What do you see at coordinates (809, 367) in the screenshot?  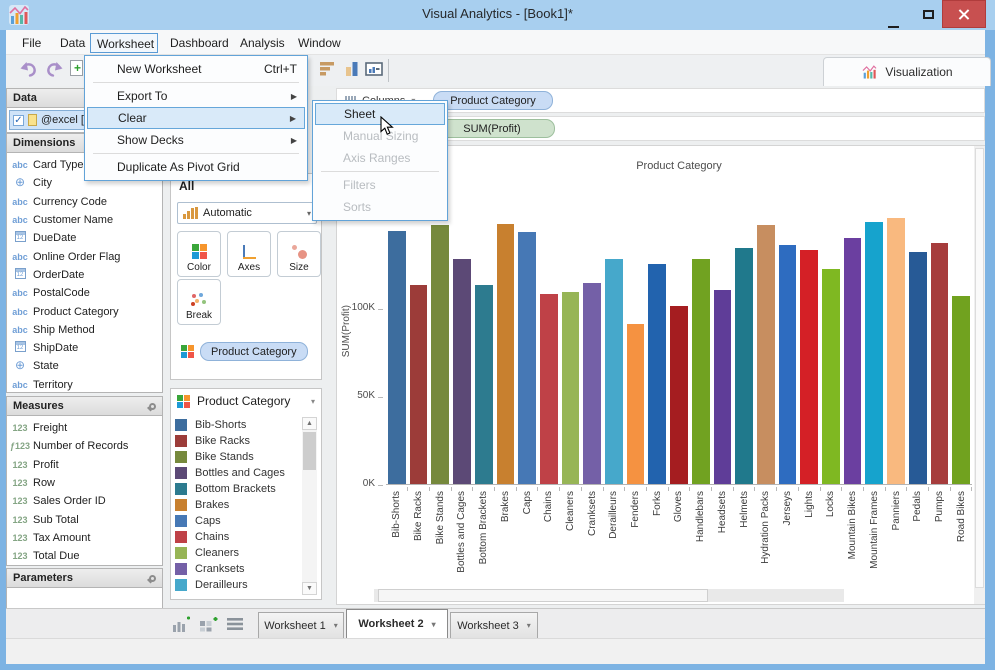 I see `bar-lights` at bounding box center [809, 367].